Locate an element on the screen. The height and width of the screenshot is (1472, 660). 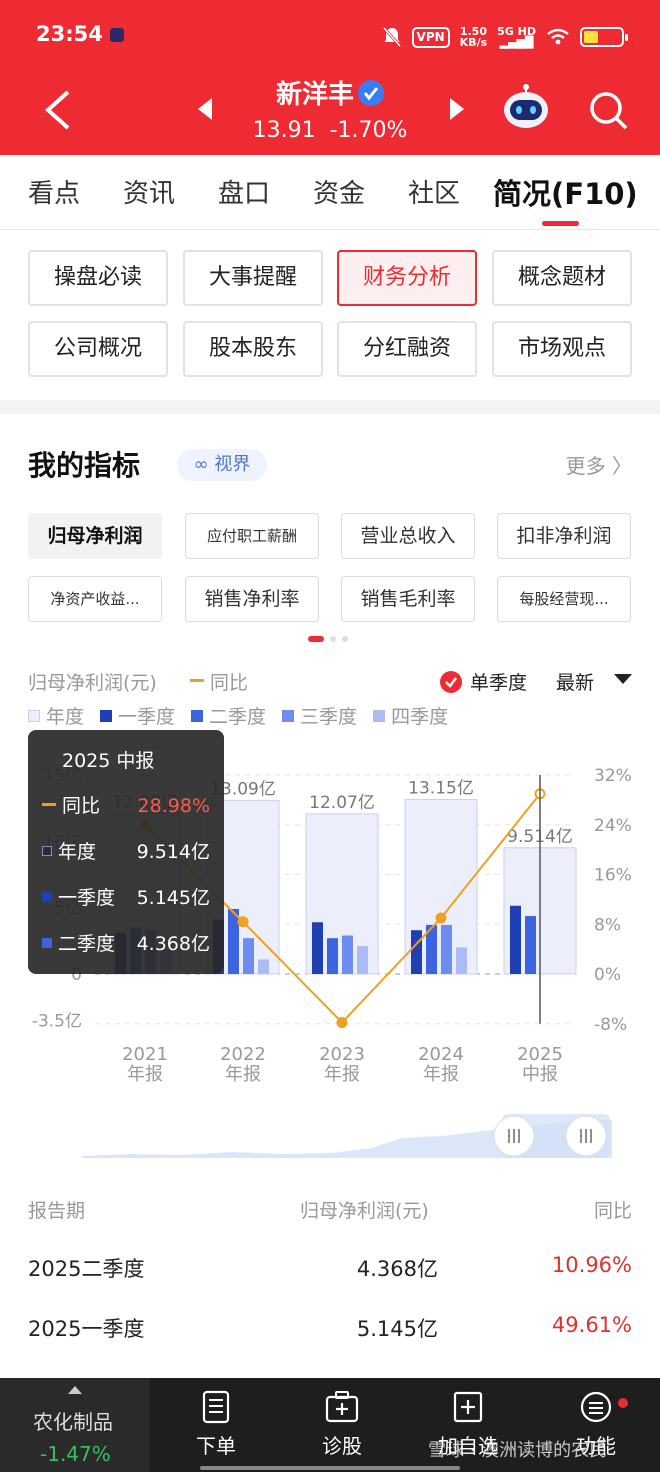
annual-bar-label: 12.07亿 is located at coordinates (342, 803).